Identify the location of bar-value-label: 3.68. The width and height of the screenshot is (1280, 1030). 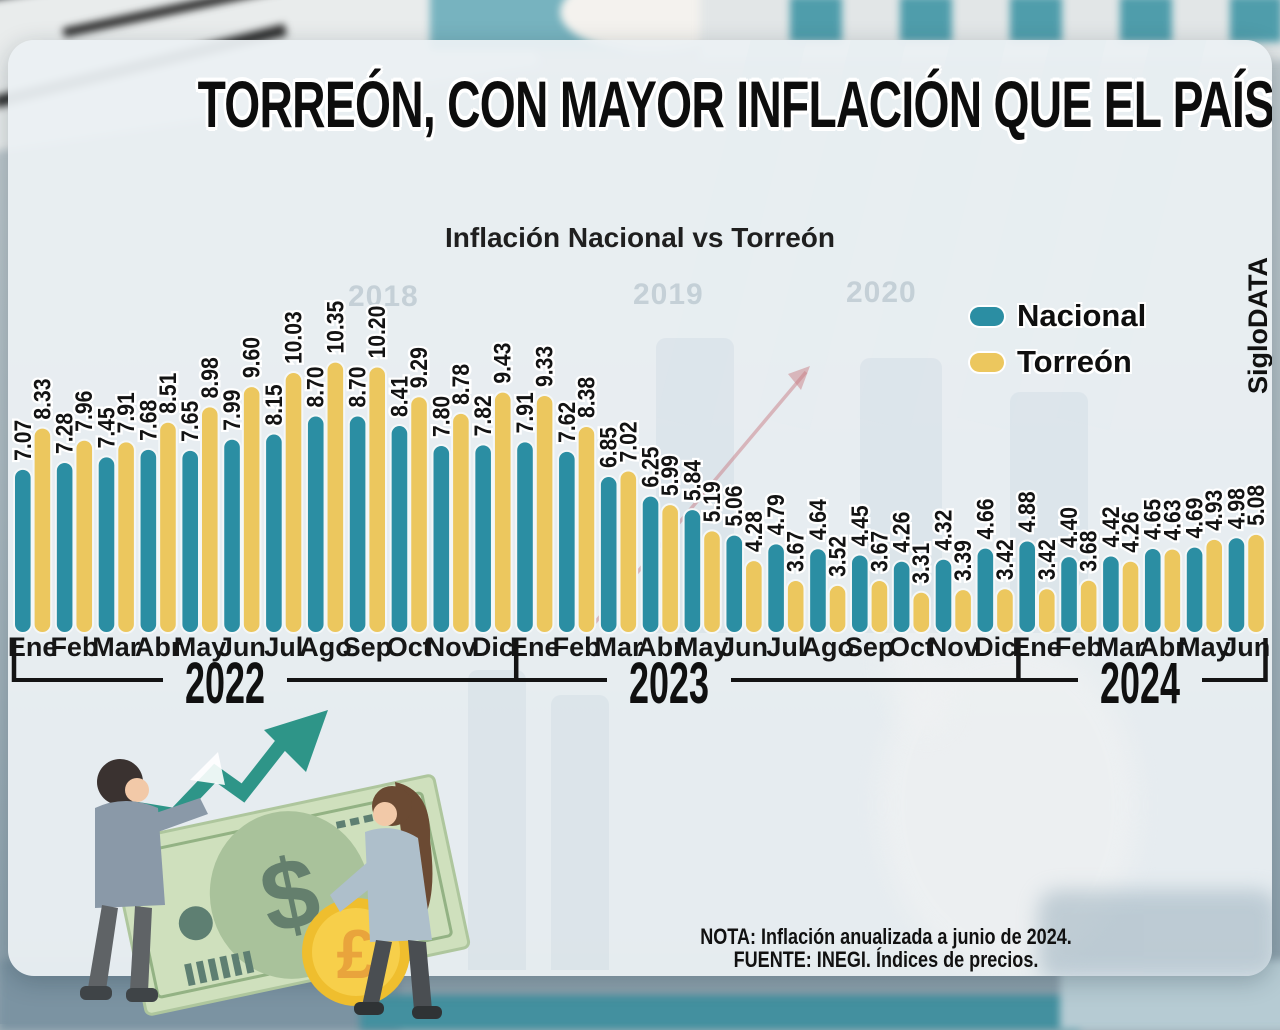
(1088, 551).